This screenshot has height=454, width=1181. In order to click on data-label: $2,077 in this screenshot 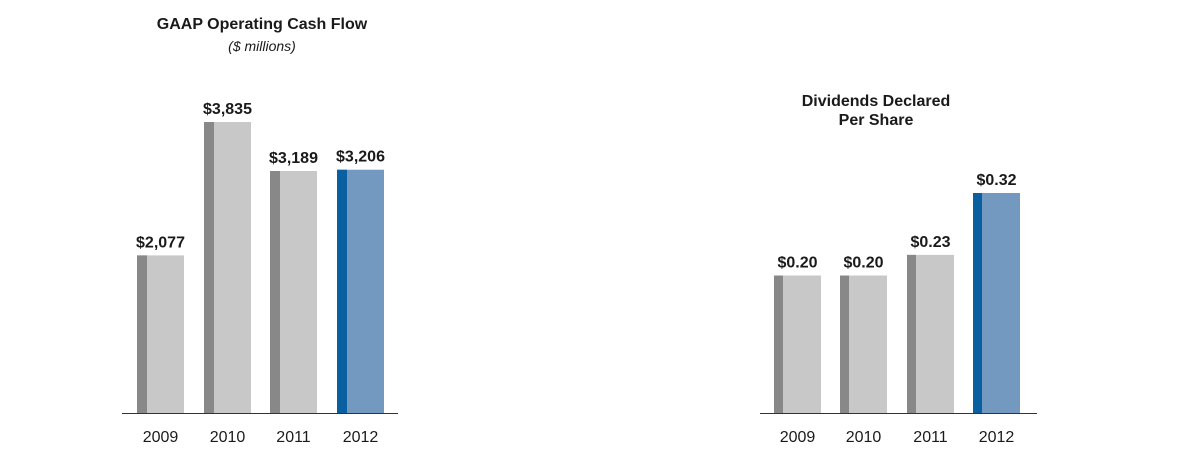, I will do `click(160, 242)`.